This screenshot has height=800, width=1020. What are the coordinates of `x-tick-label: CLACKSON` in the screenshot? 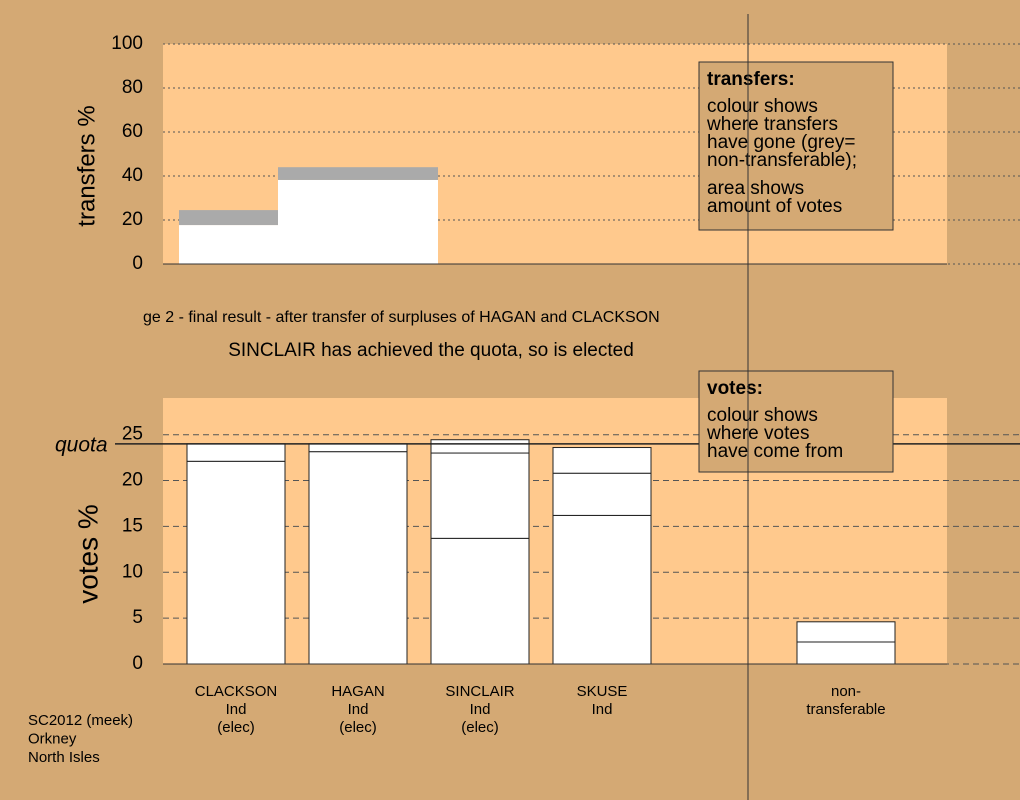 It's located at (236, 691).